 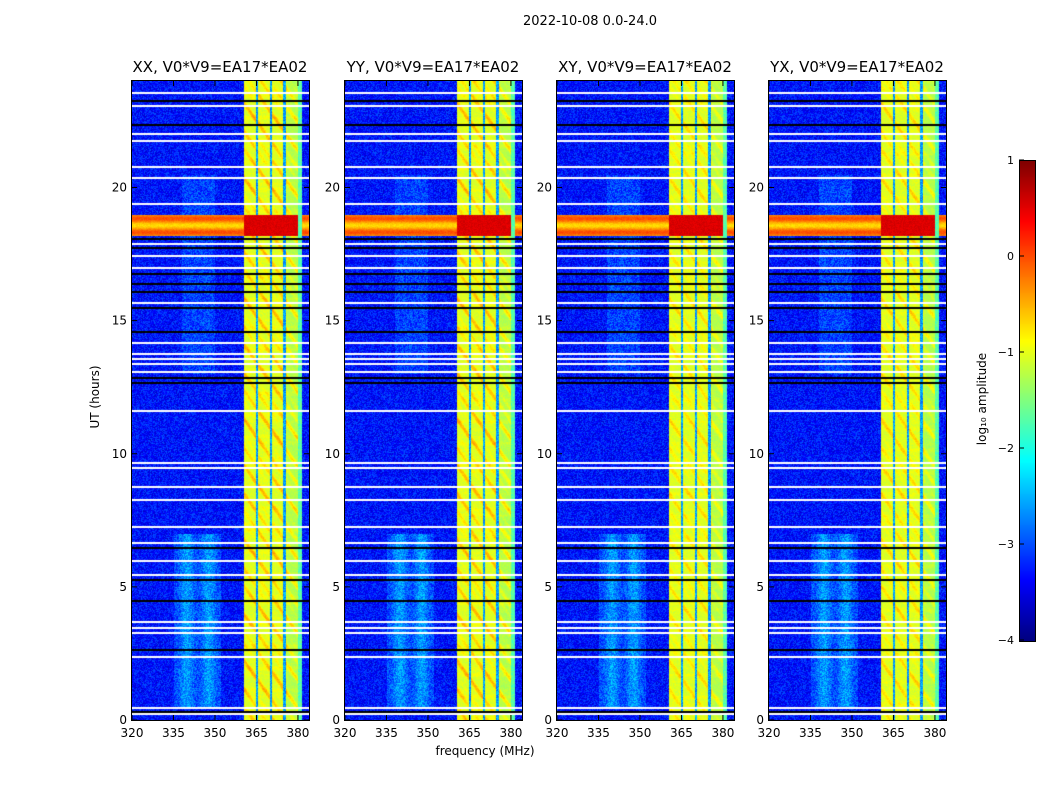 I want to click on panel-title-xx: XX, V0*V9=EA17*EA02, so click(x=220, y=67).